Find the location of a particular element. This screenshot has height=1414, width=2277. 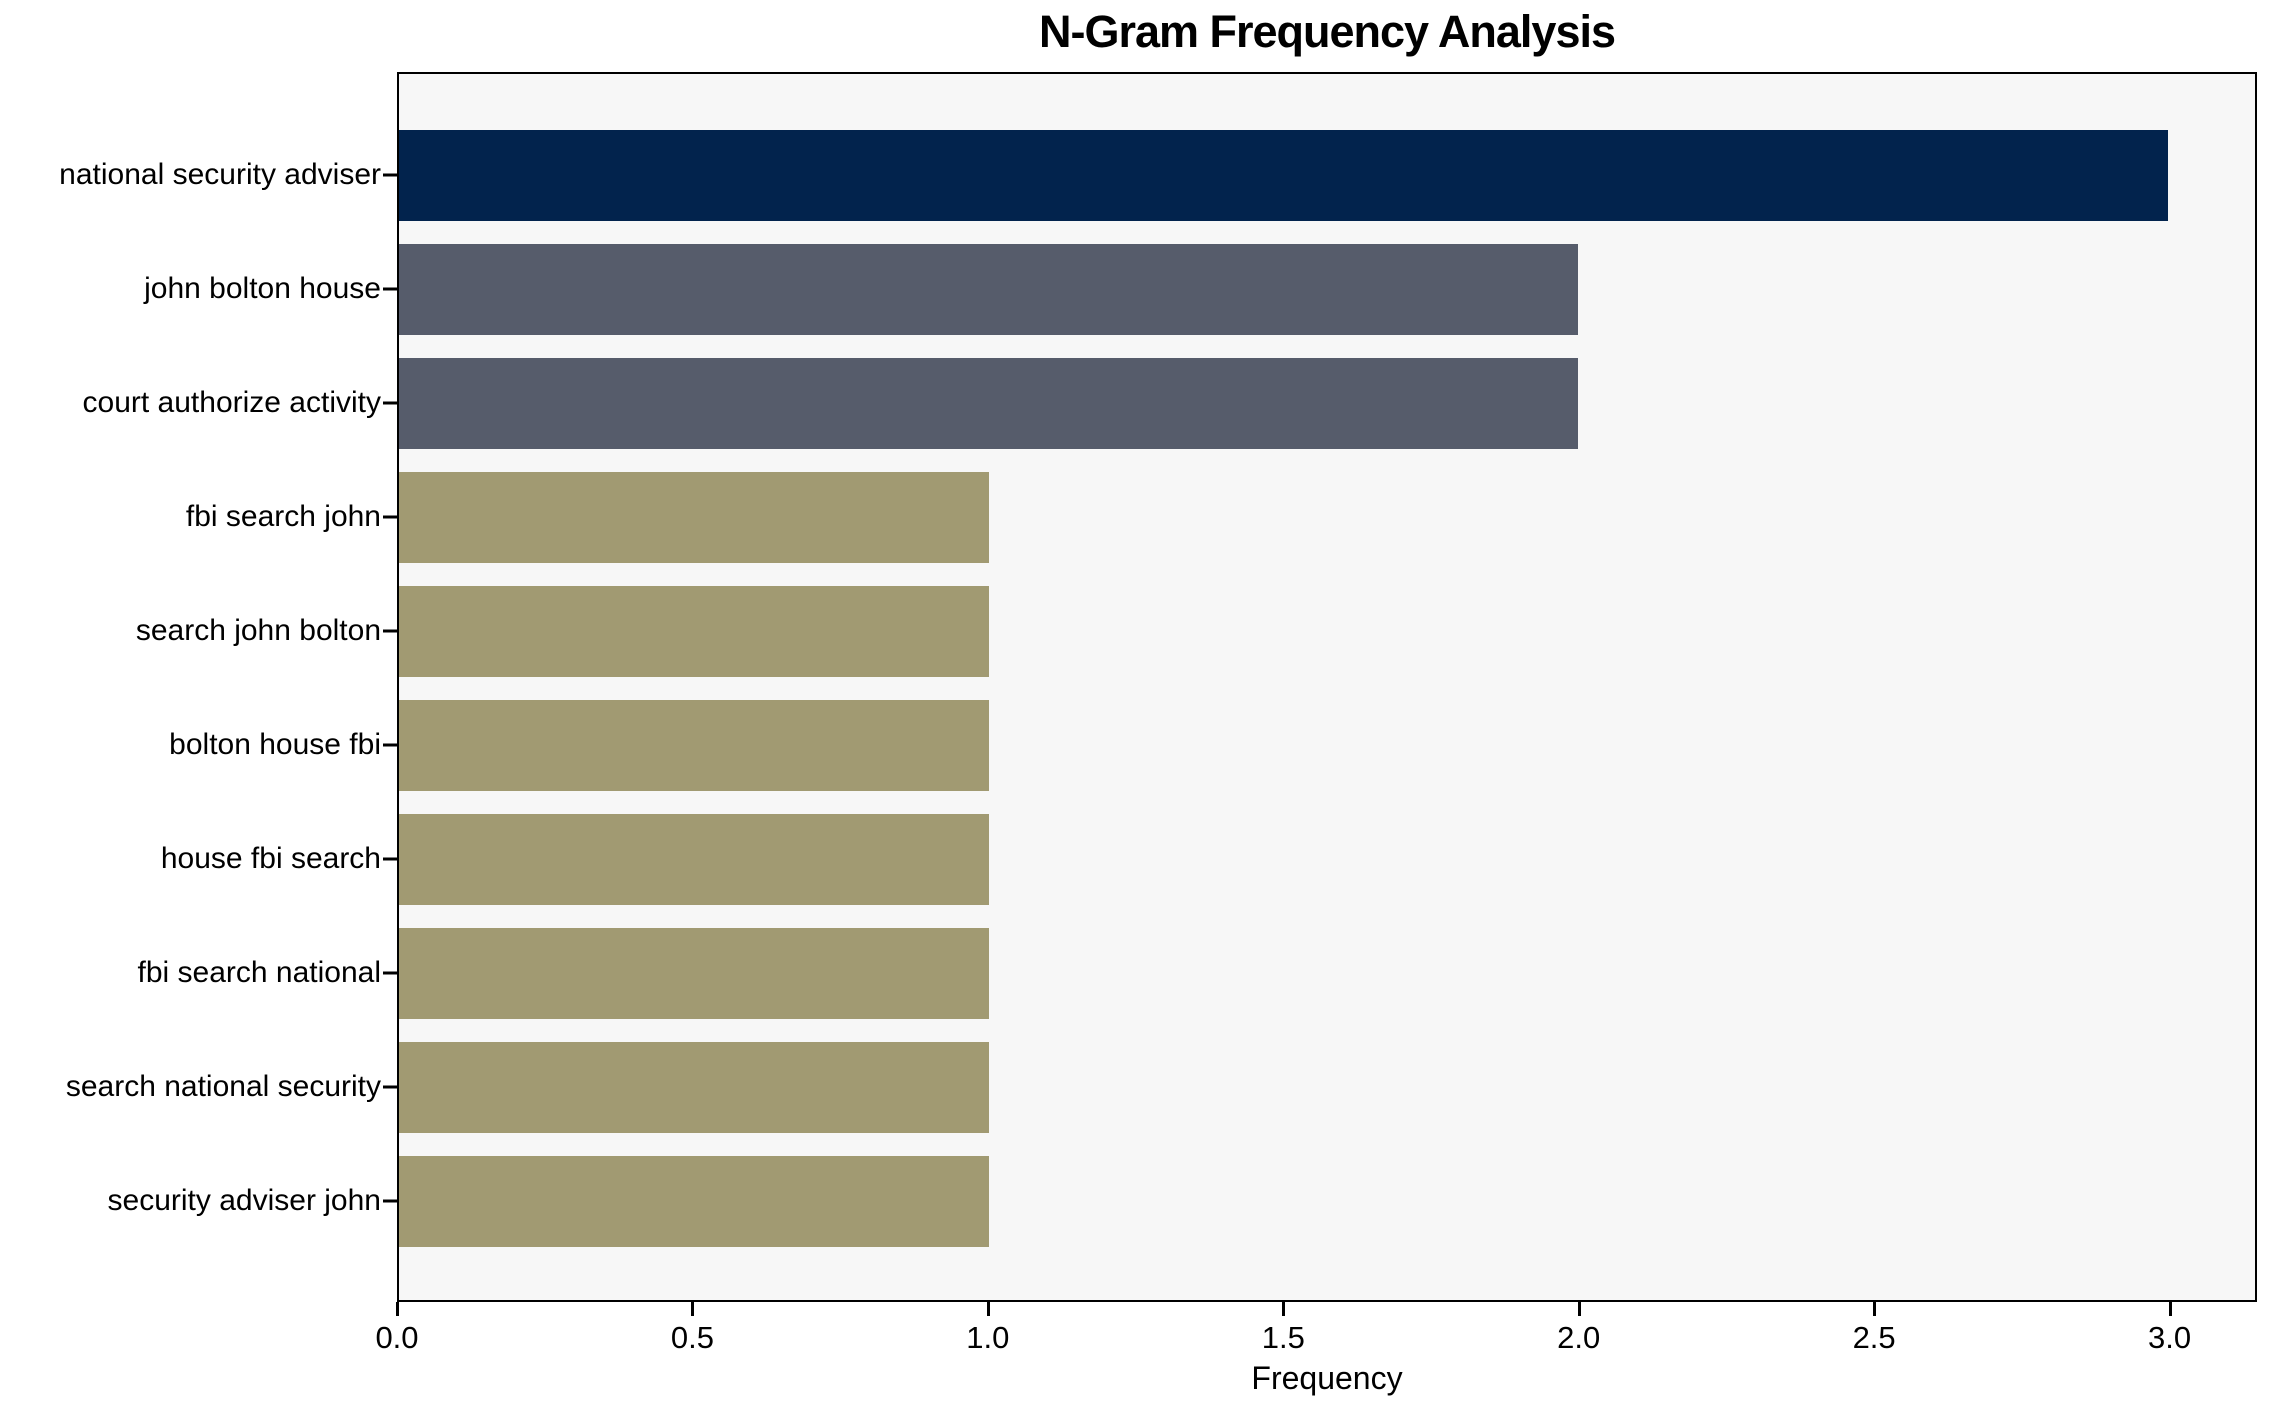

y-tick-label: bolton house fbi is located at coordinates (275, 744).